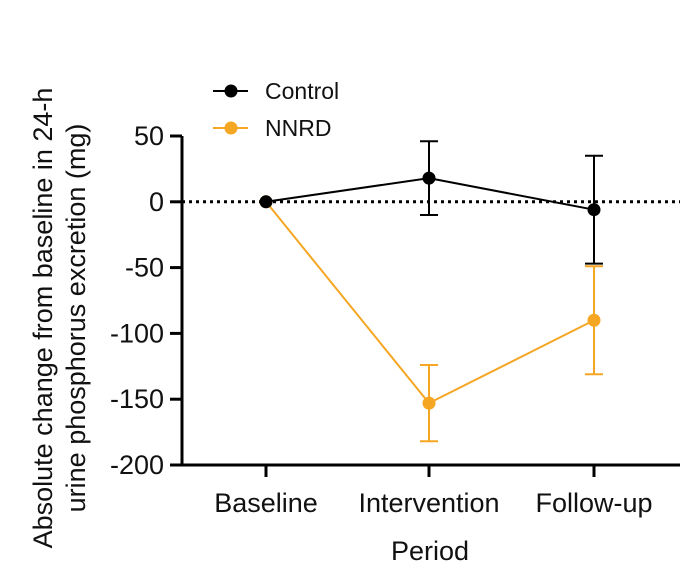 The image size is (685, 588). What do you see at coordinates (428, 503) in the screenshot?
I see `x-tick-label: Intervention` at bounding box center [428, 503].